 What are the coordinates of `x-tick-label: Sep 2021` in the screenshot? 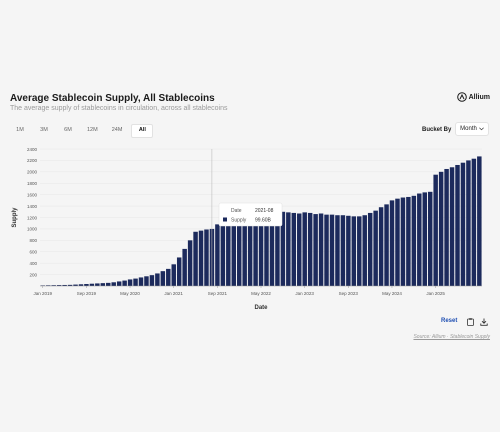 It's located at (218, 293).